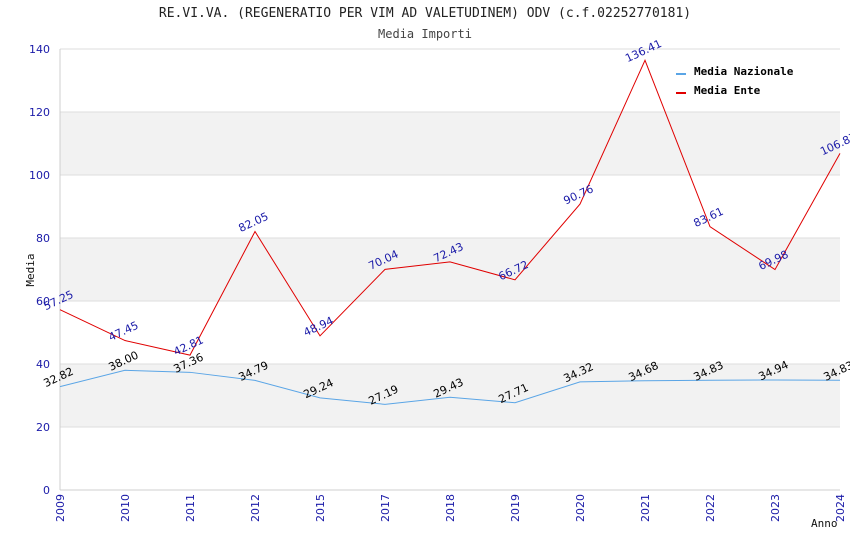 This screenshot has width=850, height=550. I want to click on x-tick-label: 2012, so click(255, 508).